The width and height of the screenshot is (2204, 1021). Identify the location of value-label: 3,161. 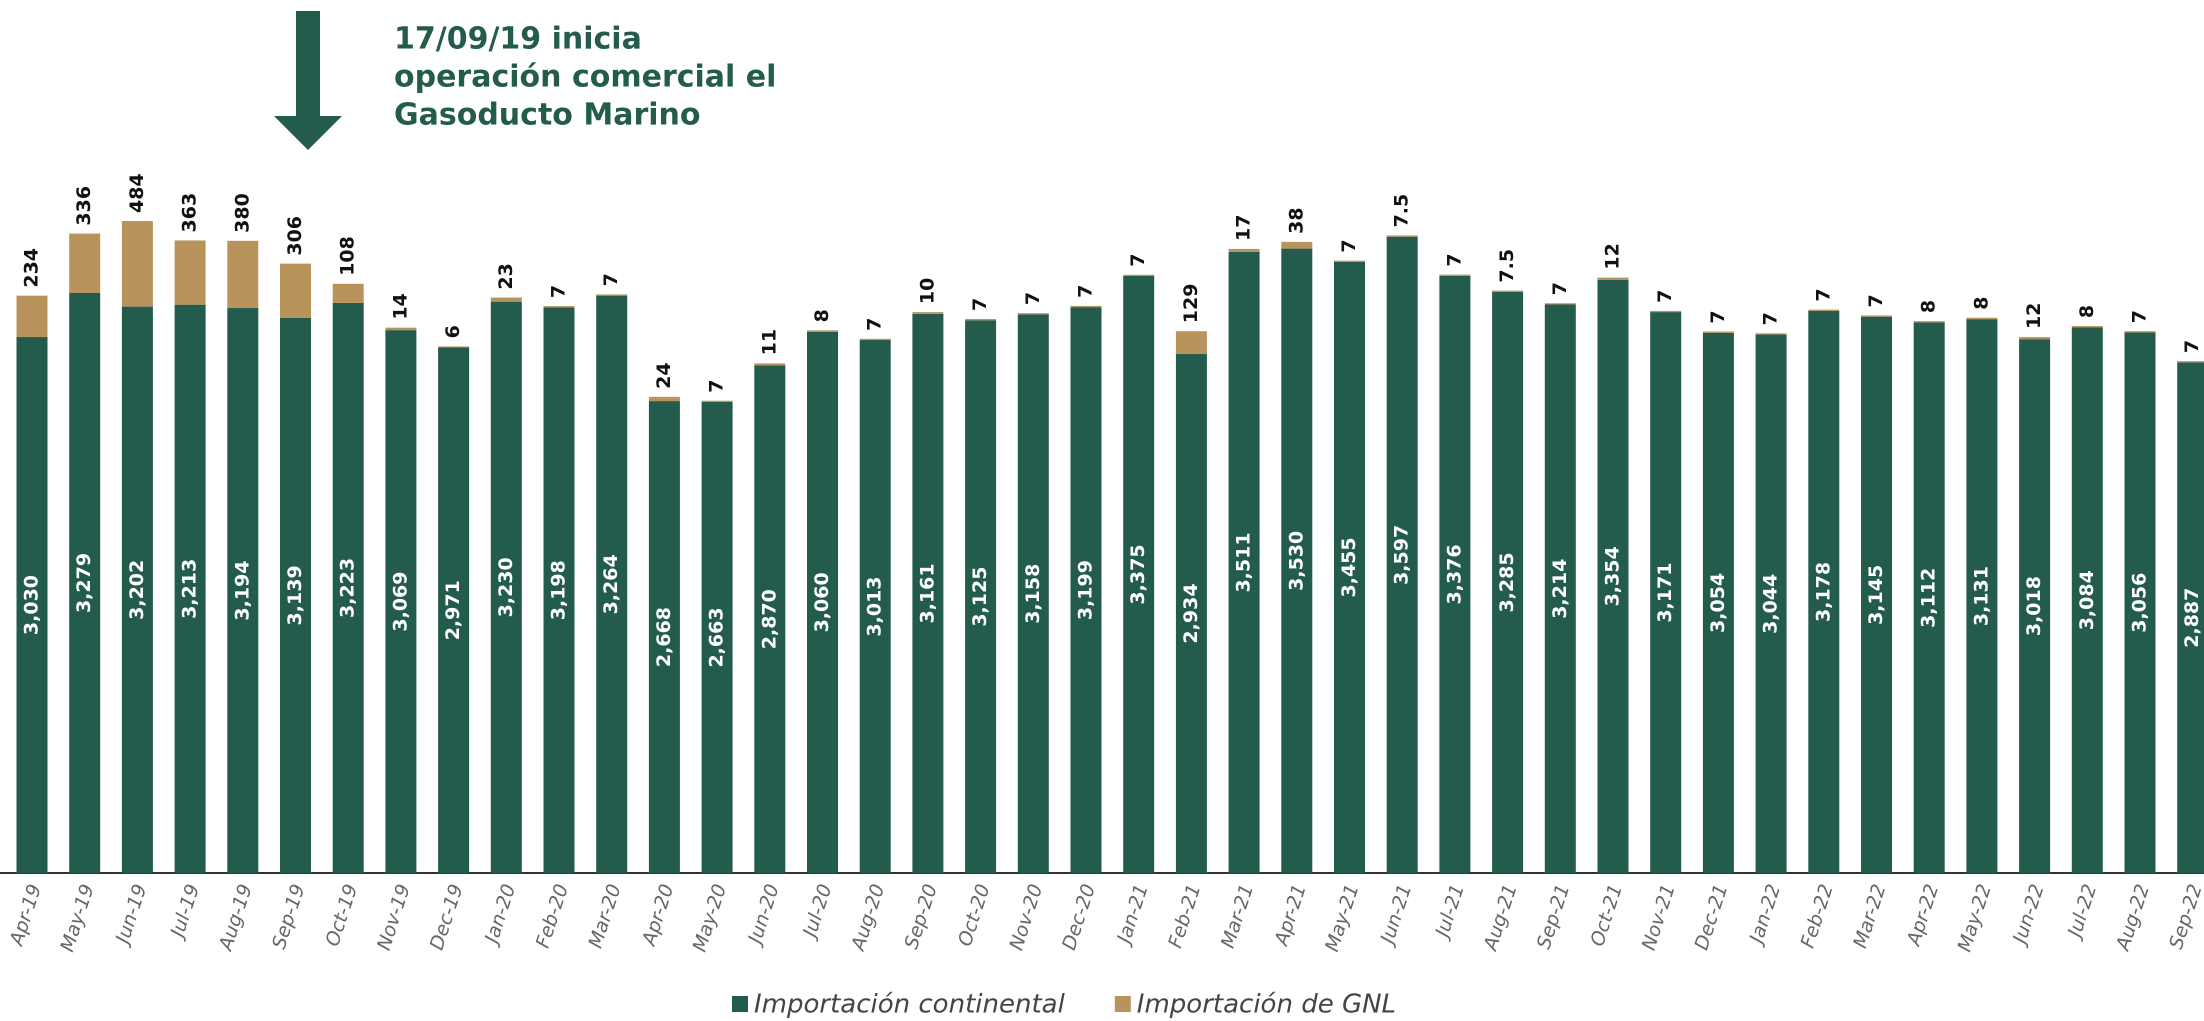
(927, 593).